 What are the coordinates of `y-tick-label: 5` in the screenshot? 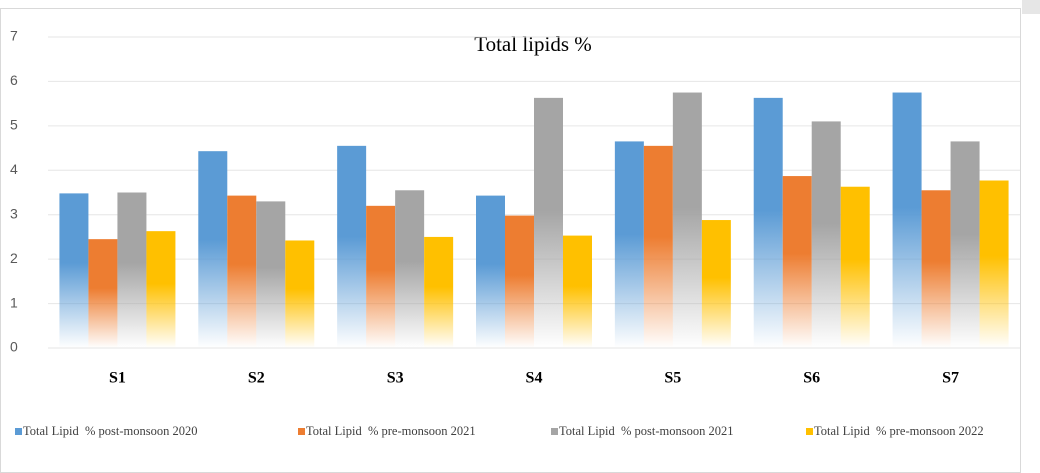 It's located at (14, 125).